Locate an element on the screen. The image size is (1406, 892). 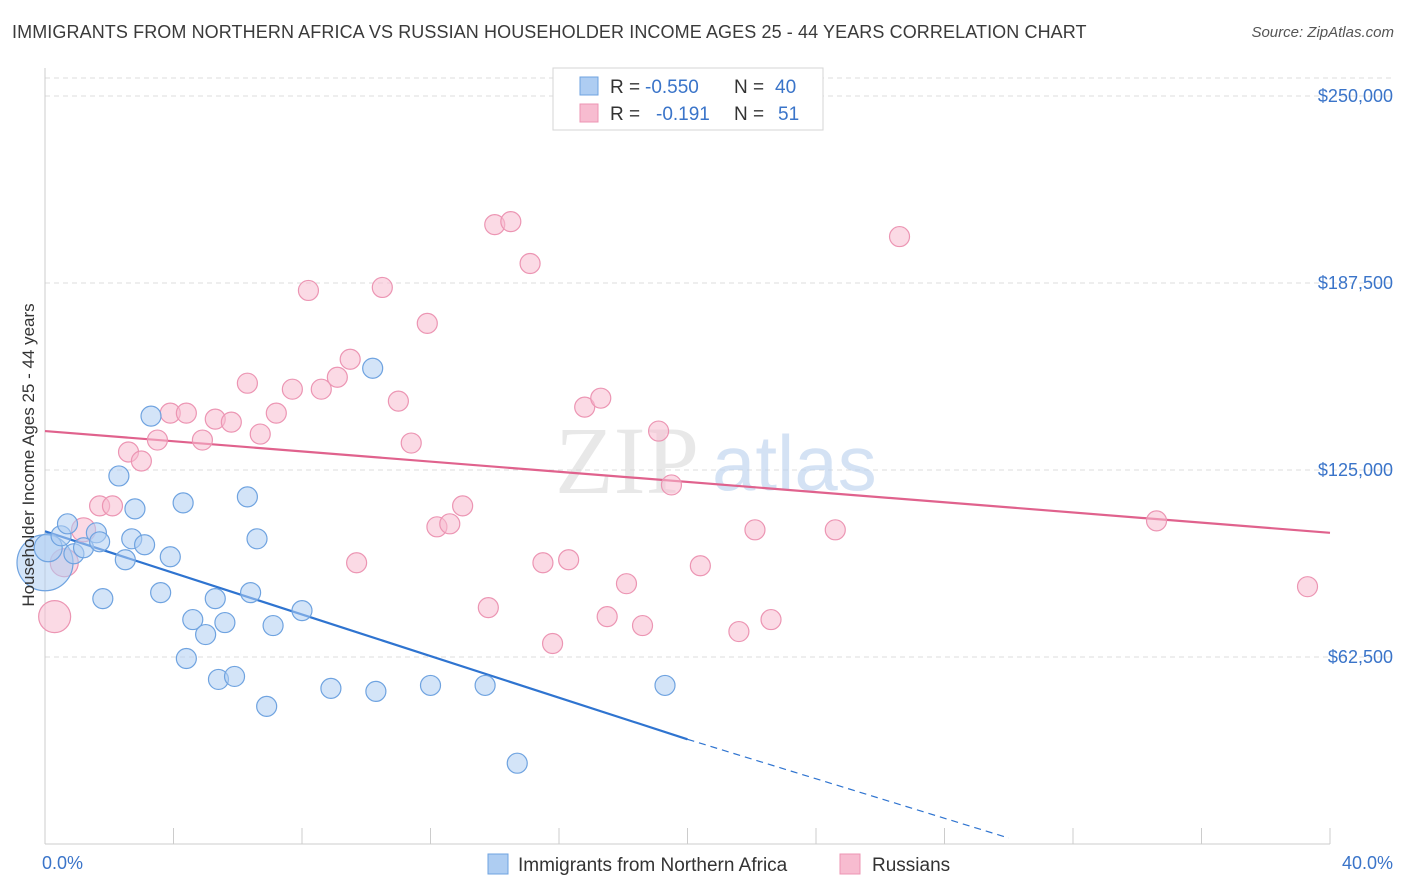
russians-trend-line is located at coordinates (687, 481).